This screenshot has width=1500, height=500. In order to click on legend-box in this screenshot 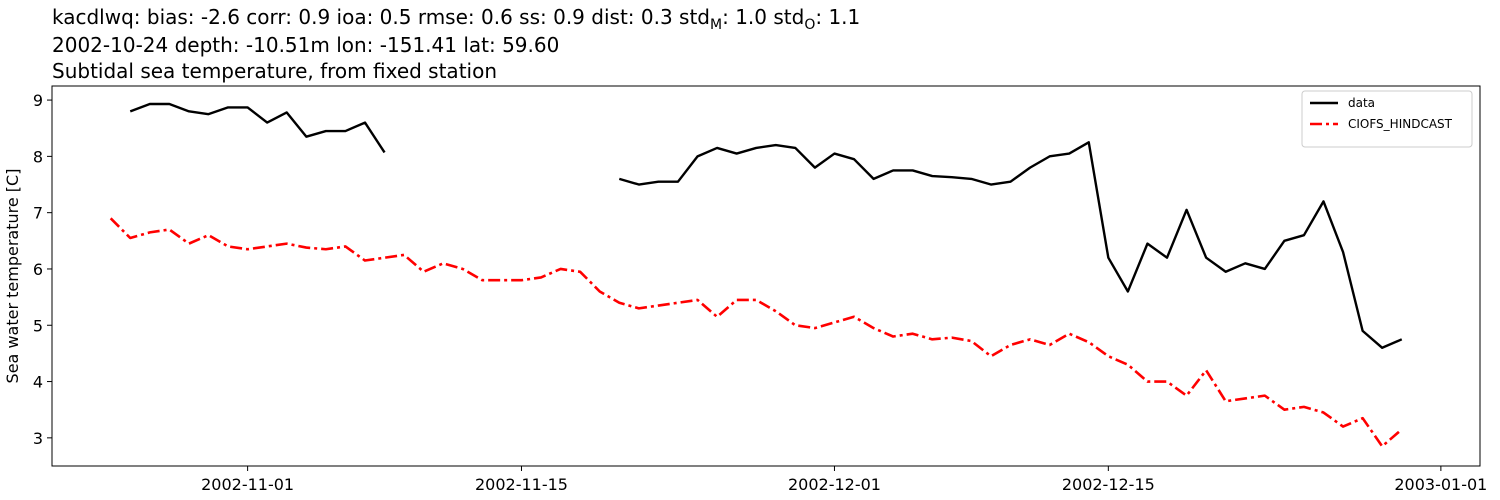, I will do `click(1387, 119)`.